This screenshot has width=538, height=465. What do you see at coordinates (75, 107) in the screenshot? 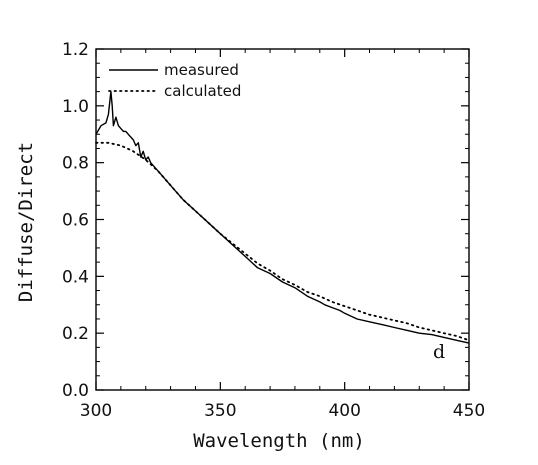
I see `y-tick-label: 1.0` at bounding box center [75, 107].